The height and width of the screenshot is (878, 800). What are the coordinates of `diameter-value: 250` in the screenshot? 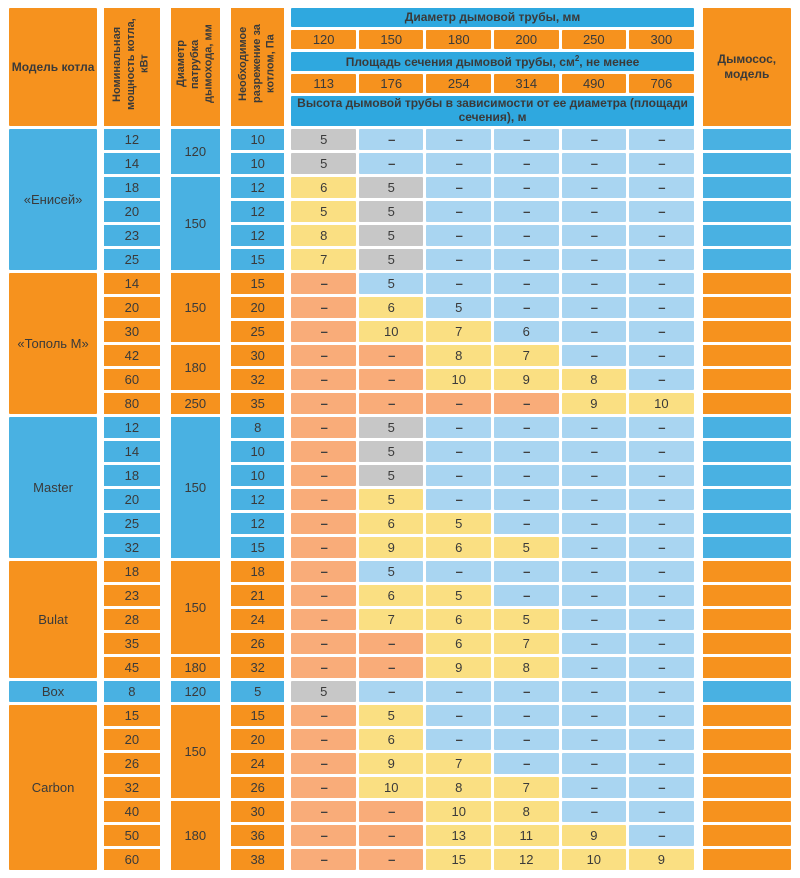 It's located at (594, 39).